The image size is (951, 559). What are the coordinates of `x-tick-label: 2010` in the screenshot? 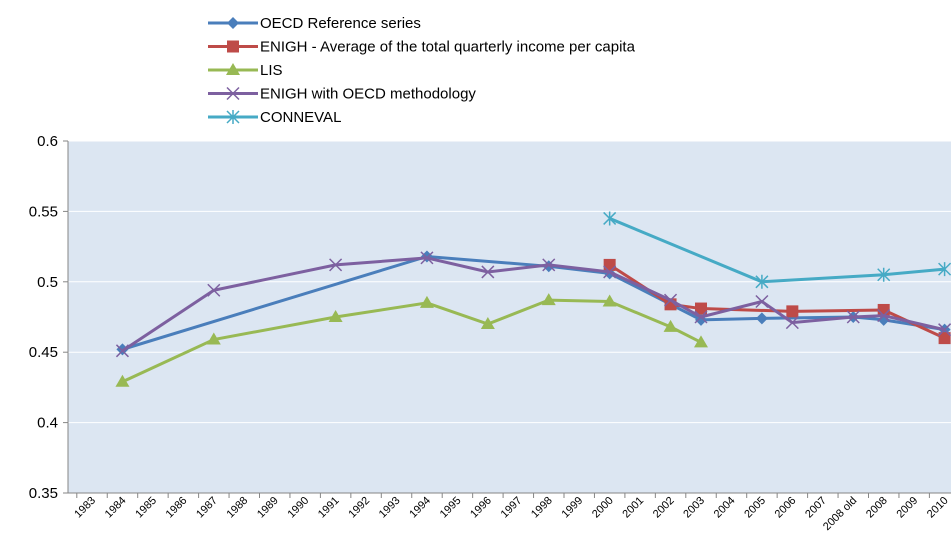 It's located at (938, 508).